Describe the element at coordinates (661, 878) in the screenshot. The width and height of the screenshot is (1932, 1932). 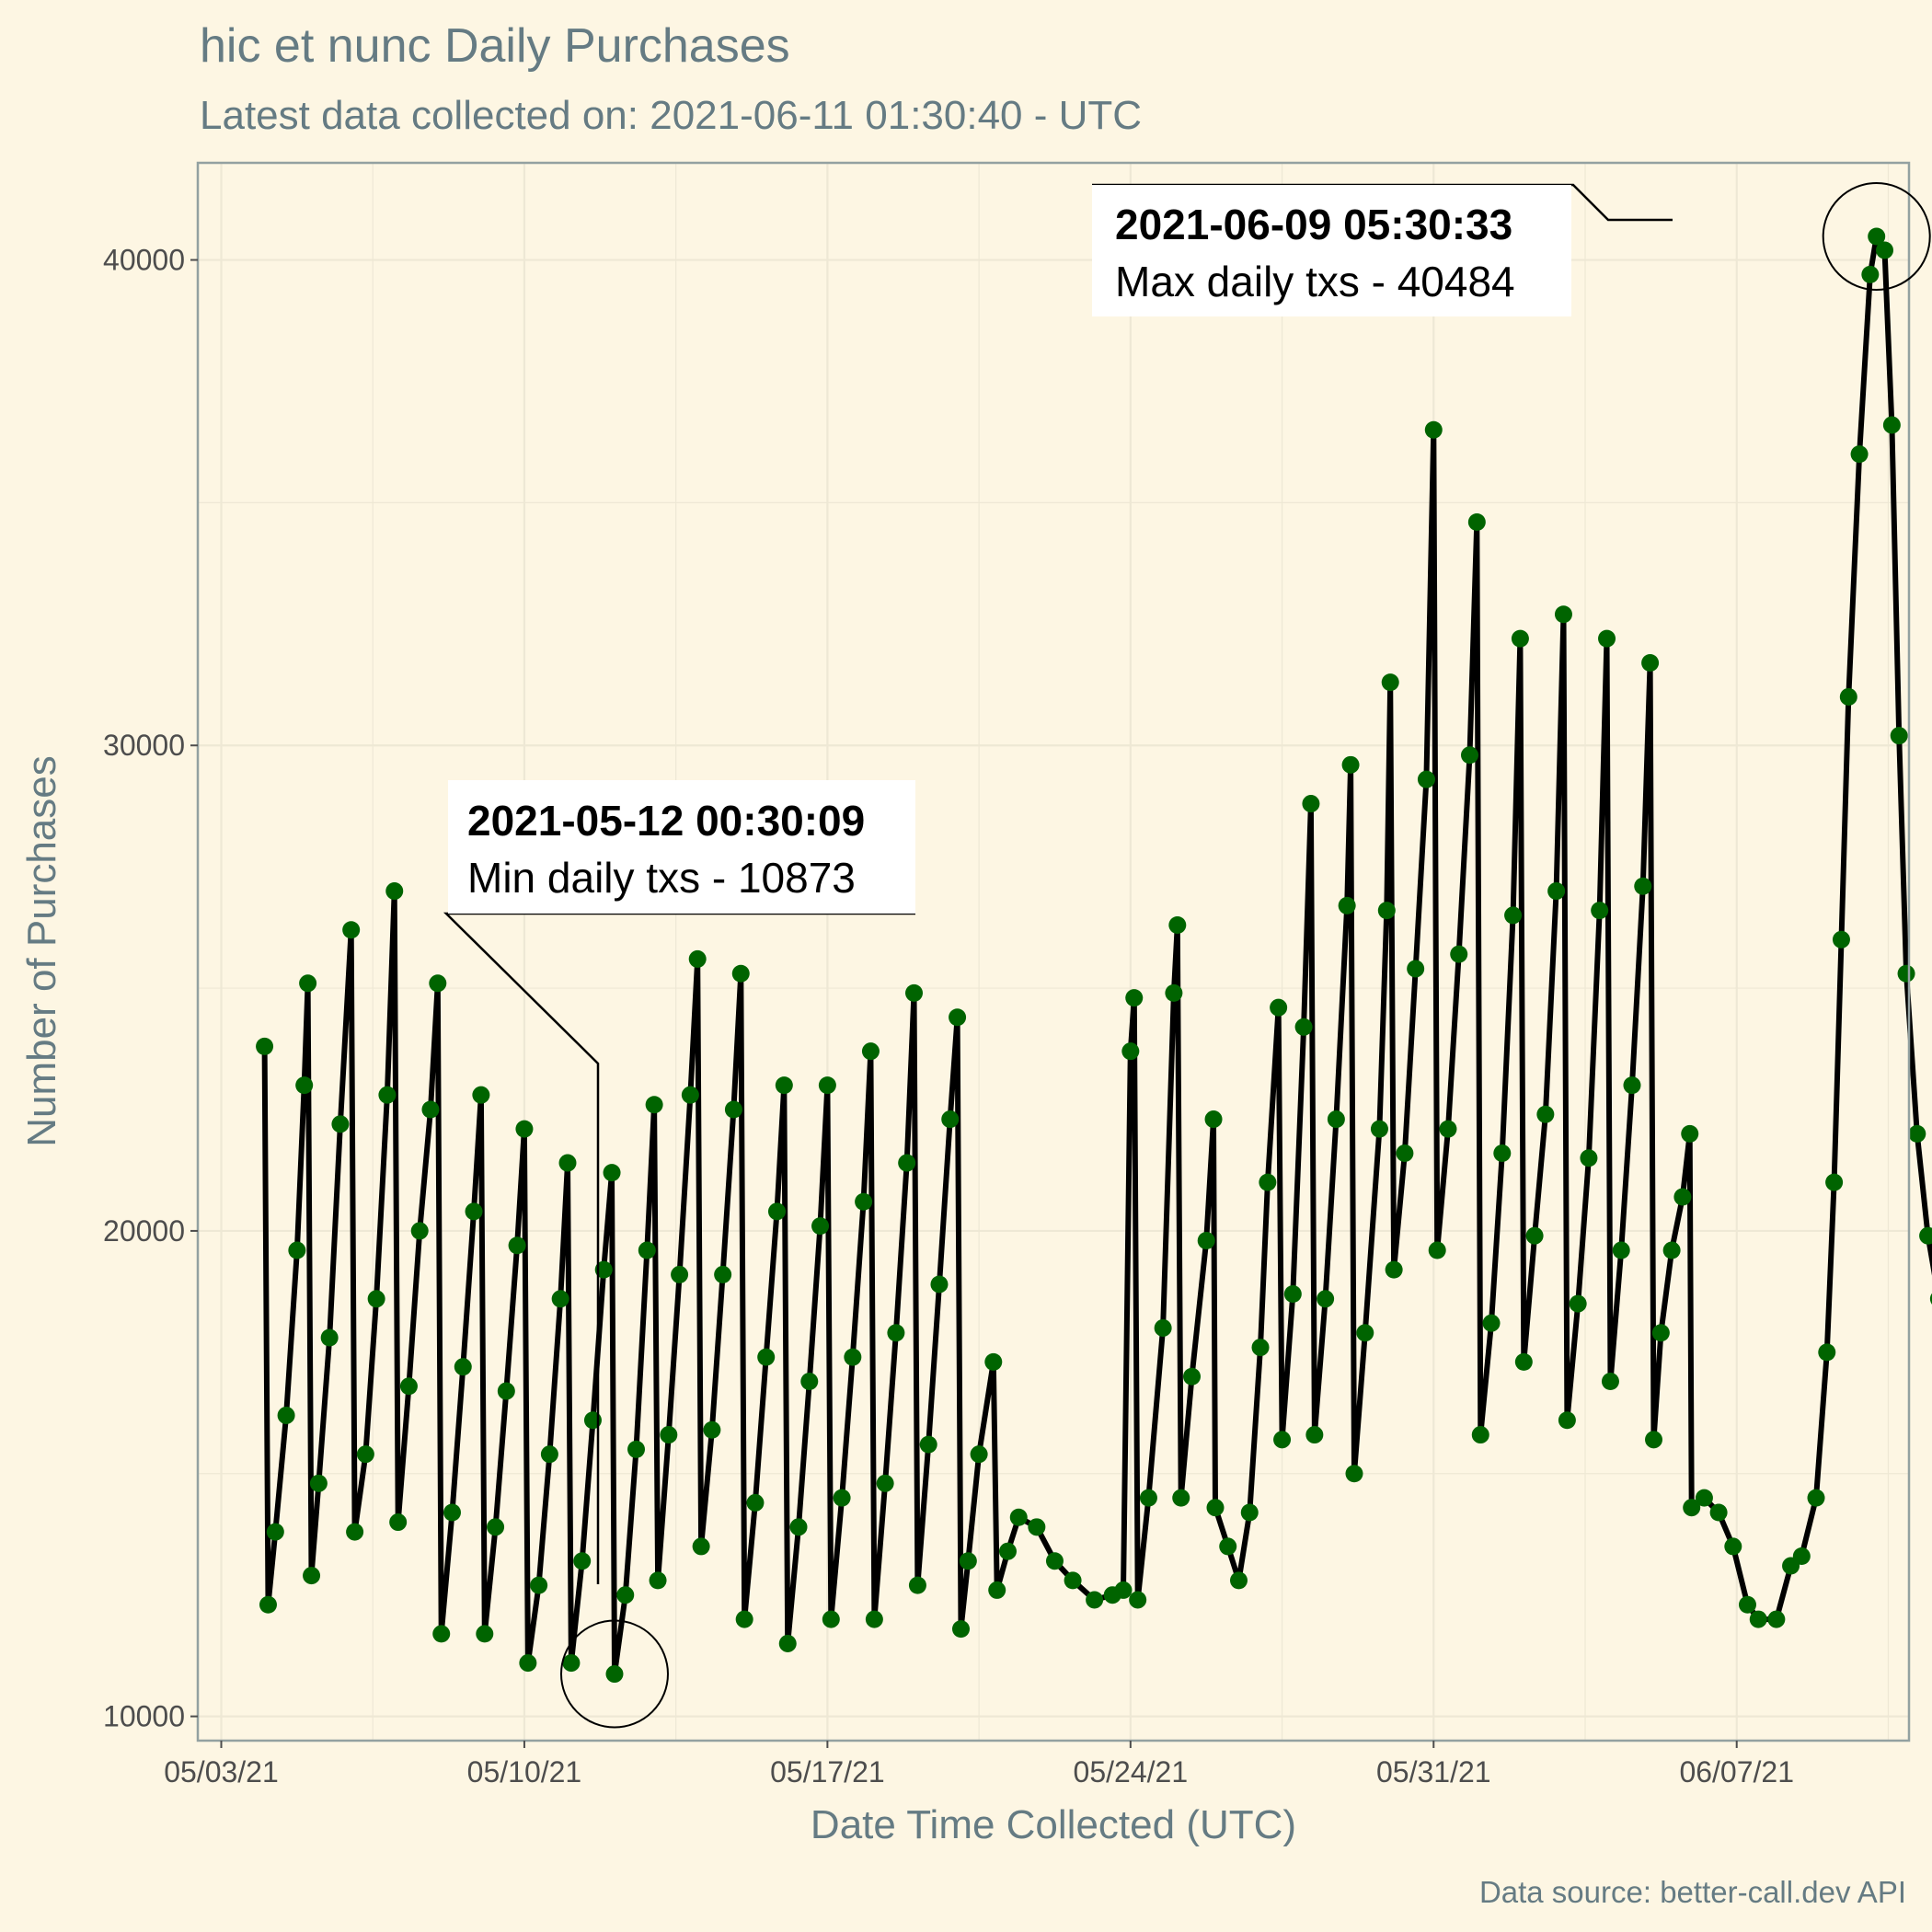
I see `min-label-text: Min daily txs - 10873` at that location.